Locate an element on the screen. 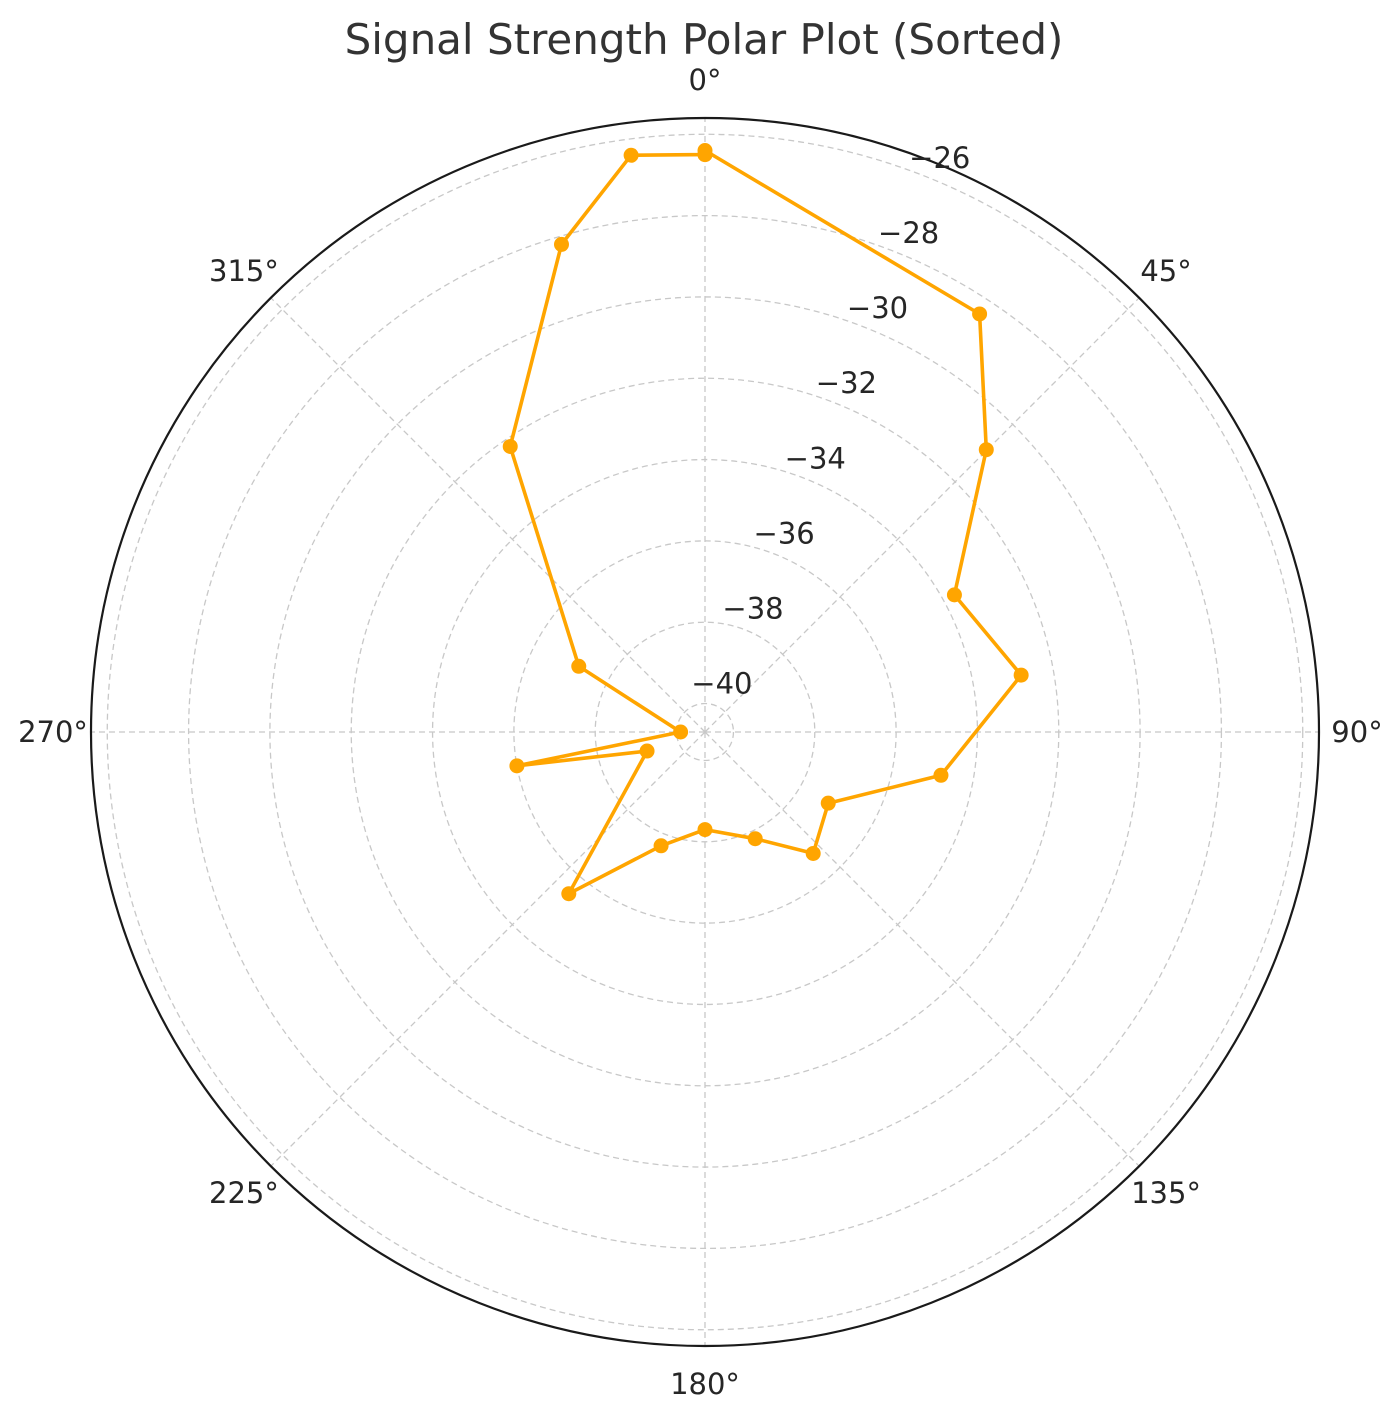 Image resolution: width=1400 pixels, height=1414 pixels. radial-tick-label: −40 is located at coordinates (721, 684).